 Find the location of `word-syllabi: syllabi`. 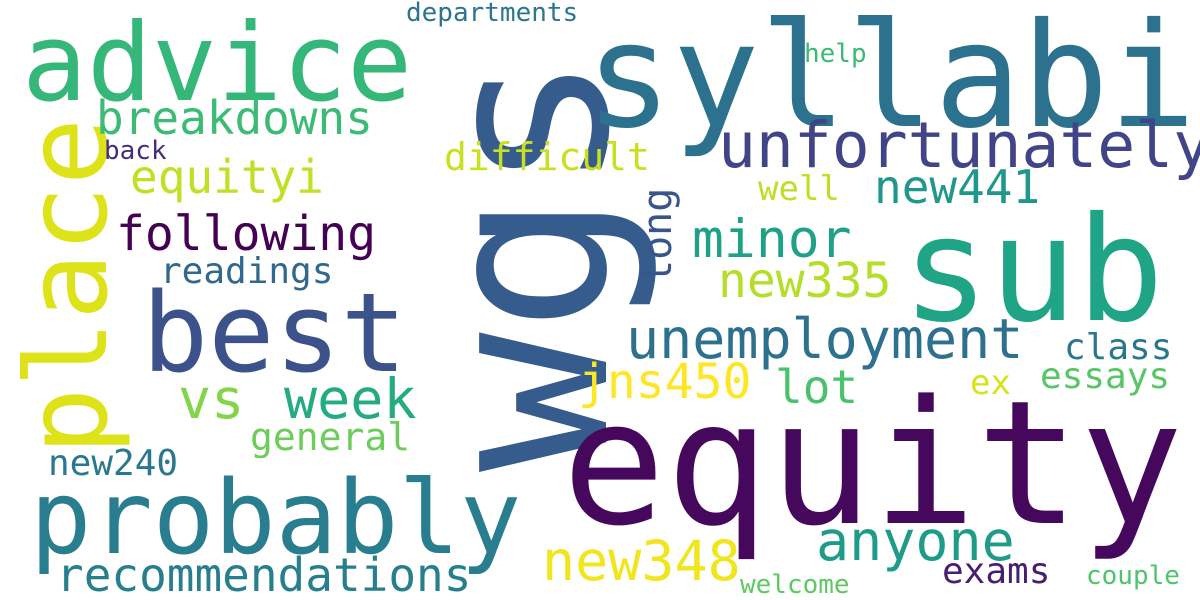

word-syllabi: syllabi is located at coordinates (891, 80).